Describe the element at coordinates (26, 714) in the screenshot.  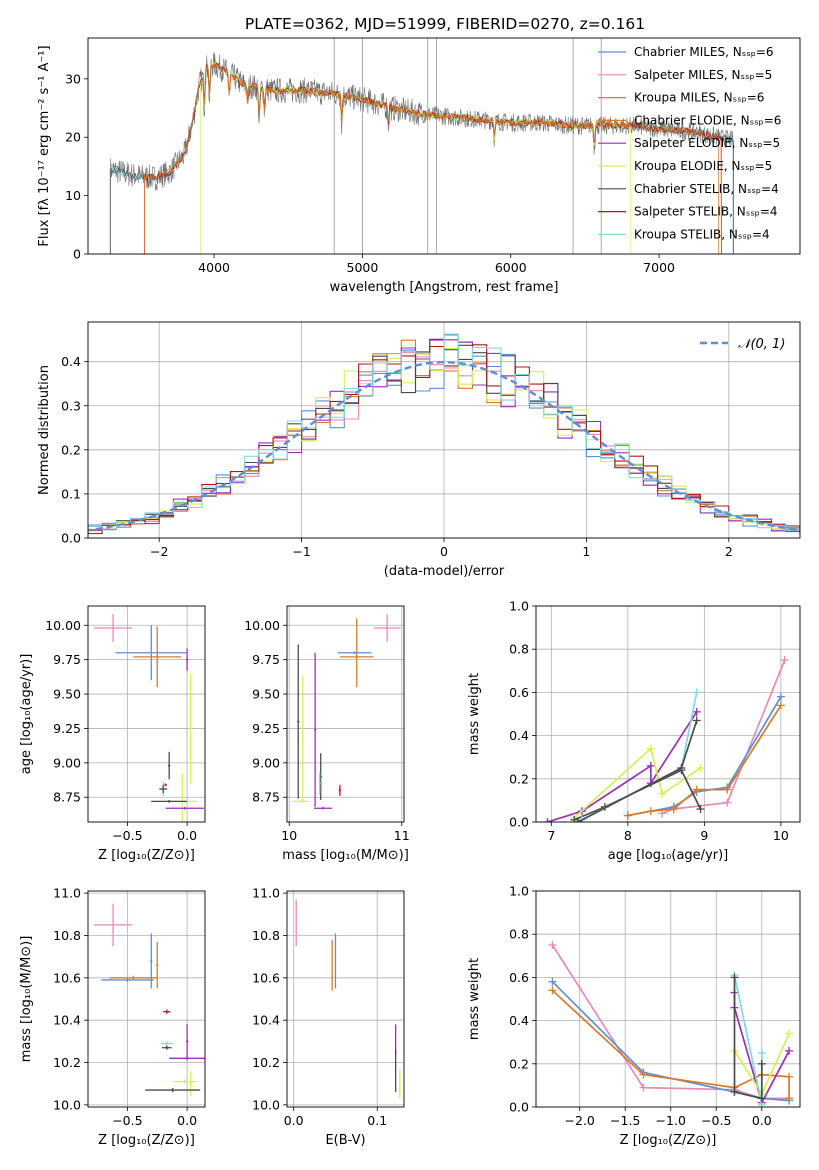
I see `y-axis-label: age [log₁₀(age/yr)]` at that location.